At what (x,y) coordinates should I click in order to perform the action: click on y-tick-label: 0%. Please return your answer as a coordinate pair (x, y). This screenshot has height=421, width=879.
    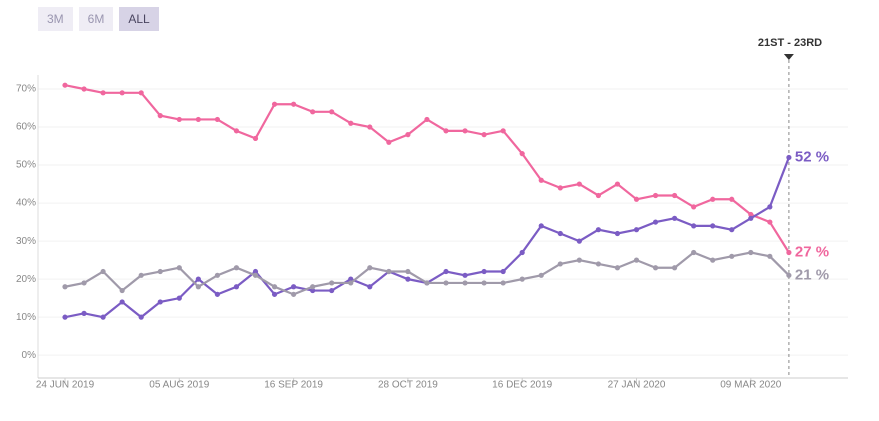
    Looking at the image, I should click on (29, 355).